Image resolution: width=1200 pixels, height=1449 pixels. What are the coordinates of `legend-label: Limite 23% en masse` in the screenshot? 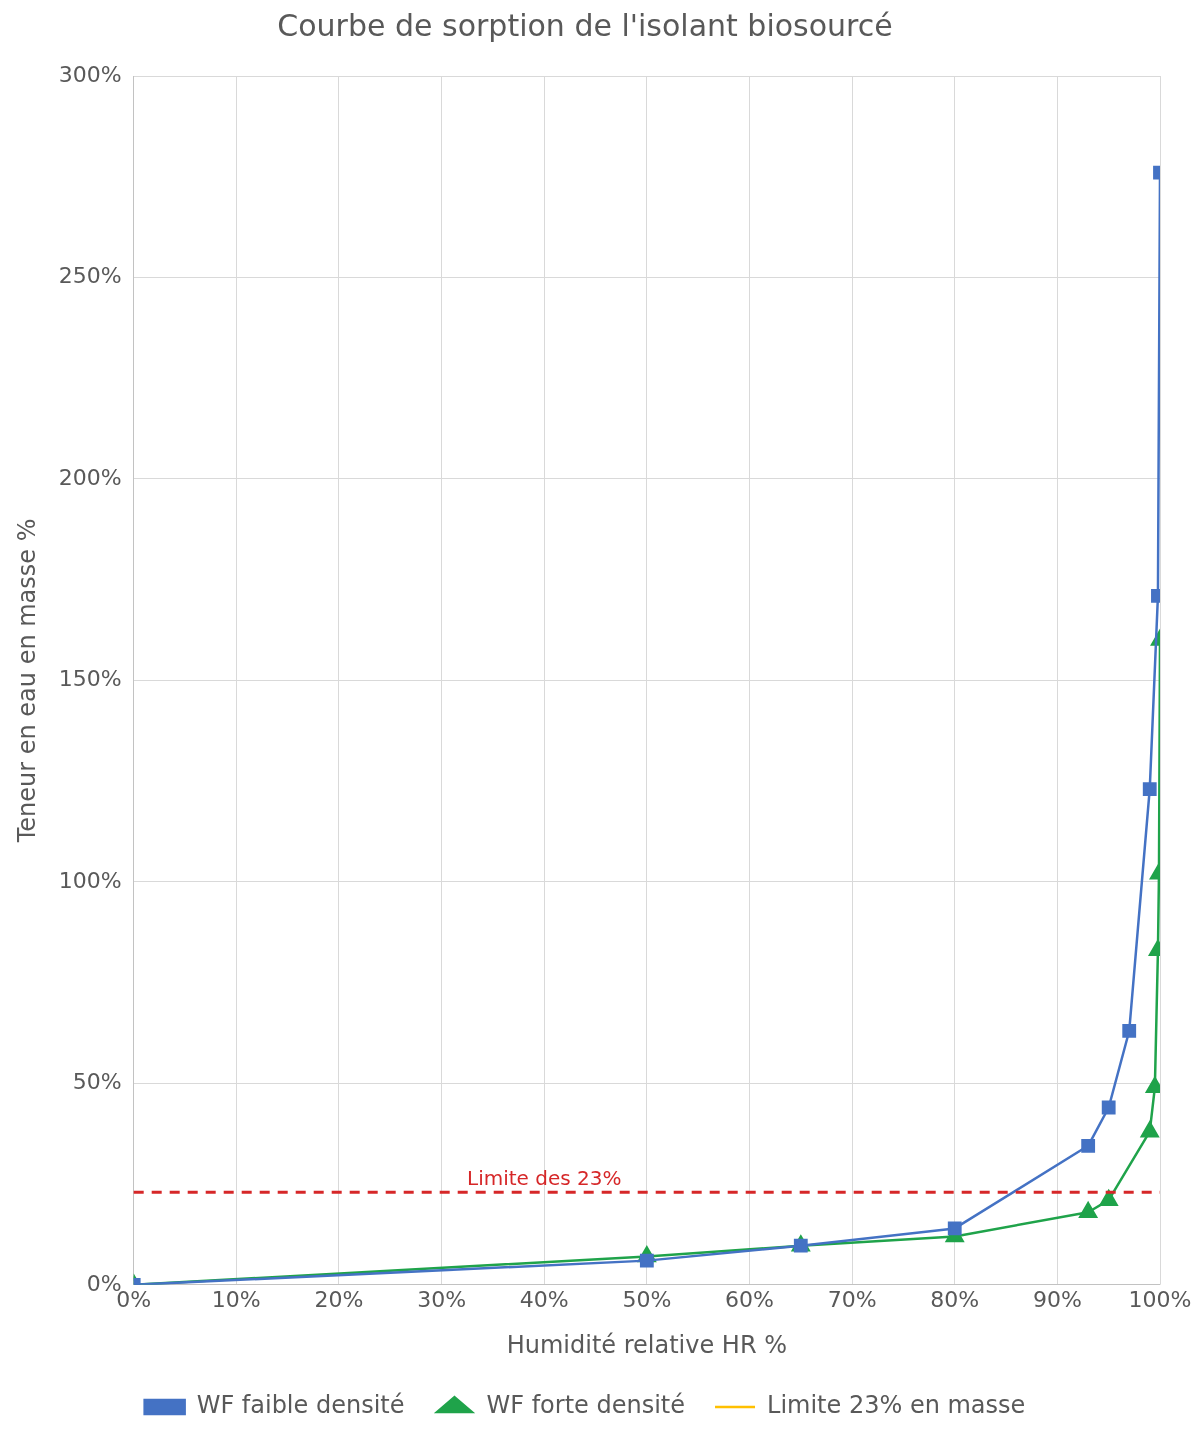 It's located at (896, 1405).